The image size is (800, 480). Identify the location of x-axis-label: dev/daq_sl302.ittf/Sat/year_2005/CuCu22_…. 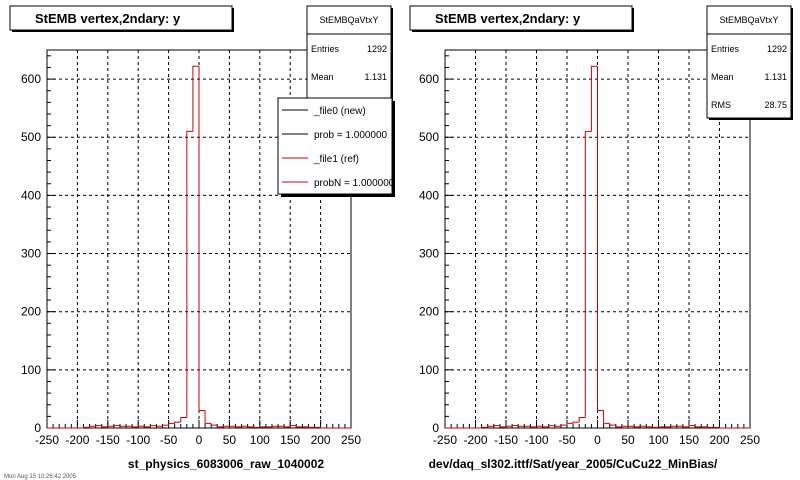
(573, 464).